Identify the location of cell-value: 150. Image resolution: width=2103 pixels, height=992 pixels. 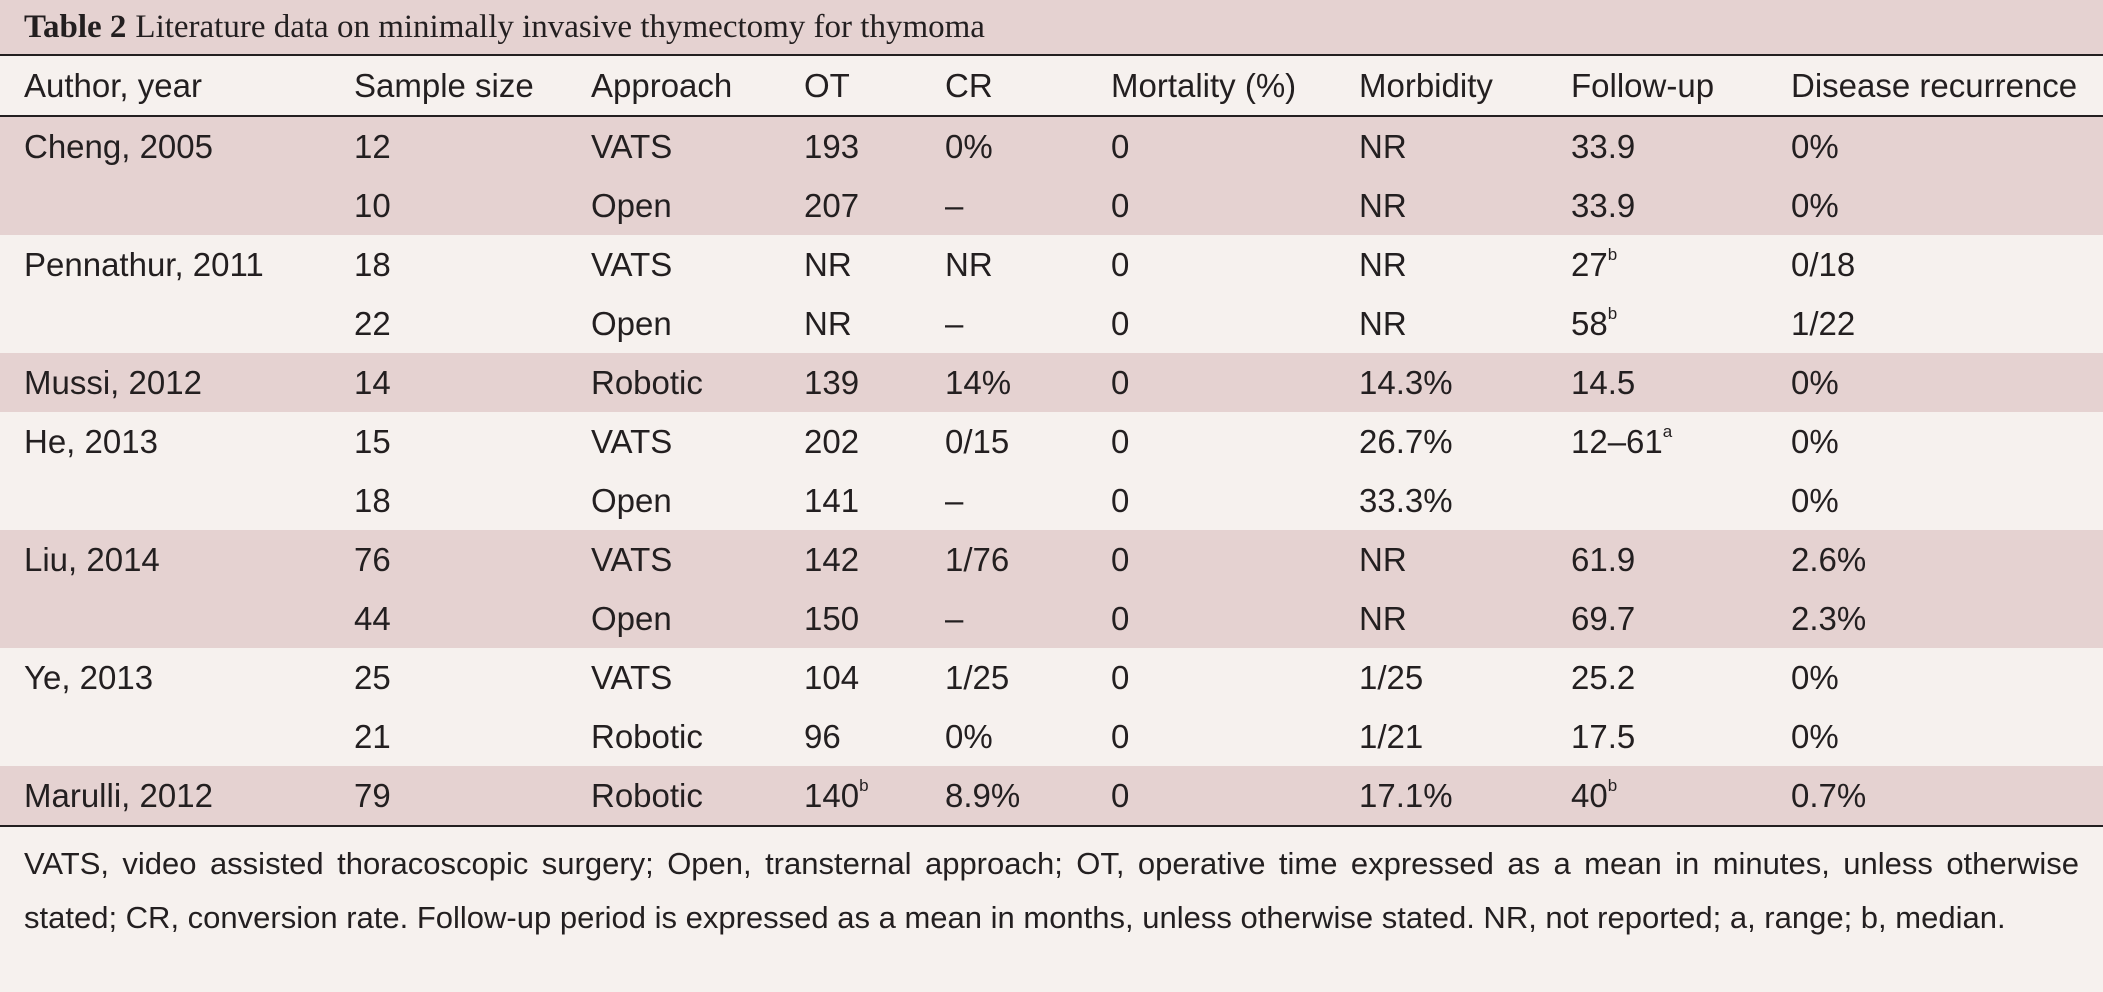
(832, 618).